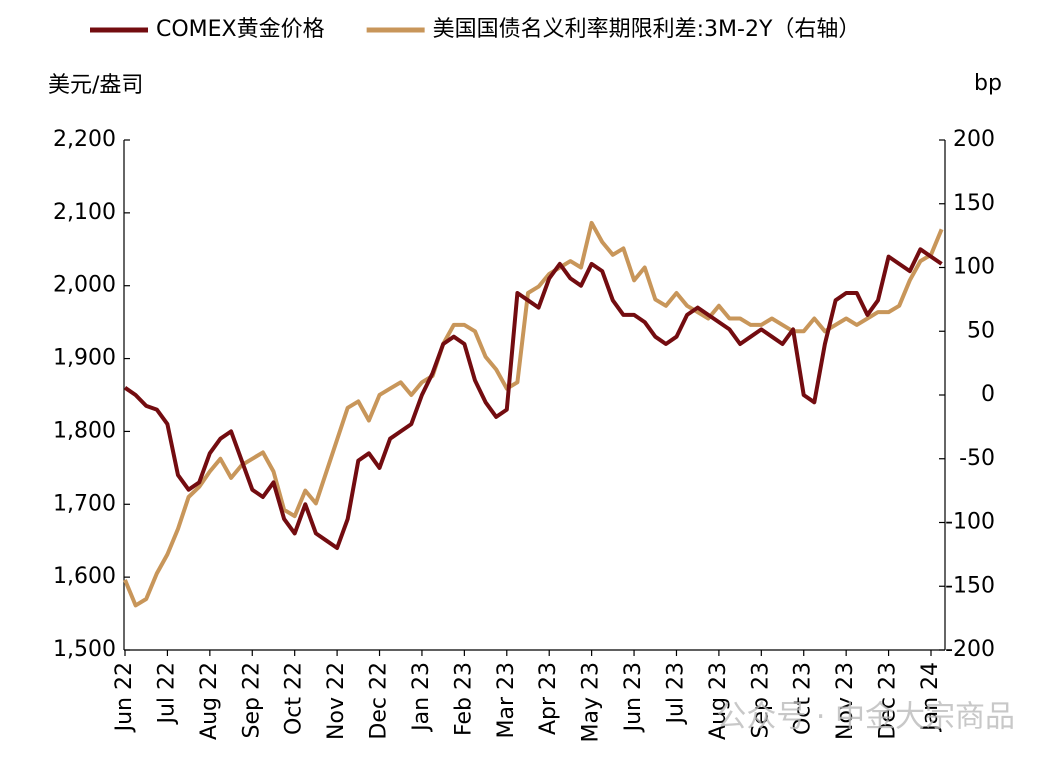 The height and width of the screenshot is (772, 1063). Describe the element at coordinates (970, 522) in the screenshot. I see `y2-tick-label: -100` at that location.